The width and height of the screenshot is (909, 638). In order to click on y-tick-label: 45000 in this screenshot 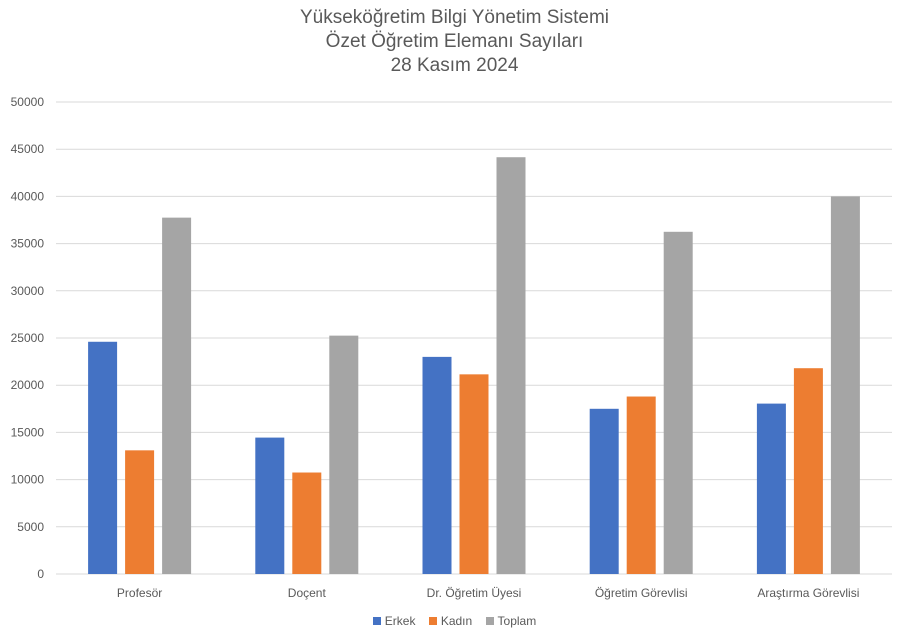, I will do `click(28, 149)`.